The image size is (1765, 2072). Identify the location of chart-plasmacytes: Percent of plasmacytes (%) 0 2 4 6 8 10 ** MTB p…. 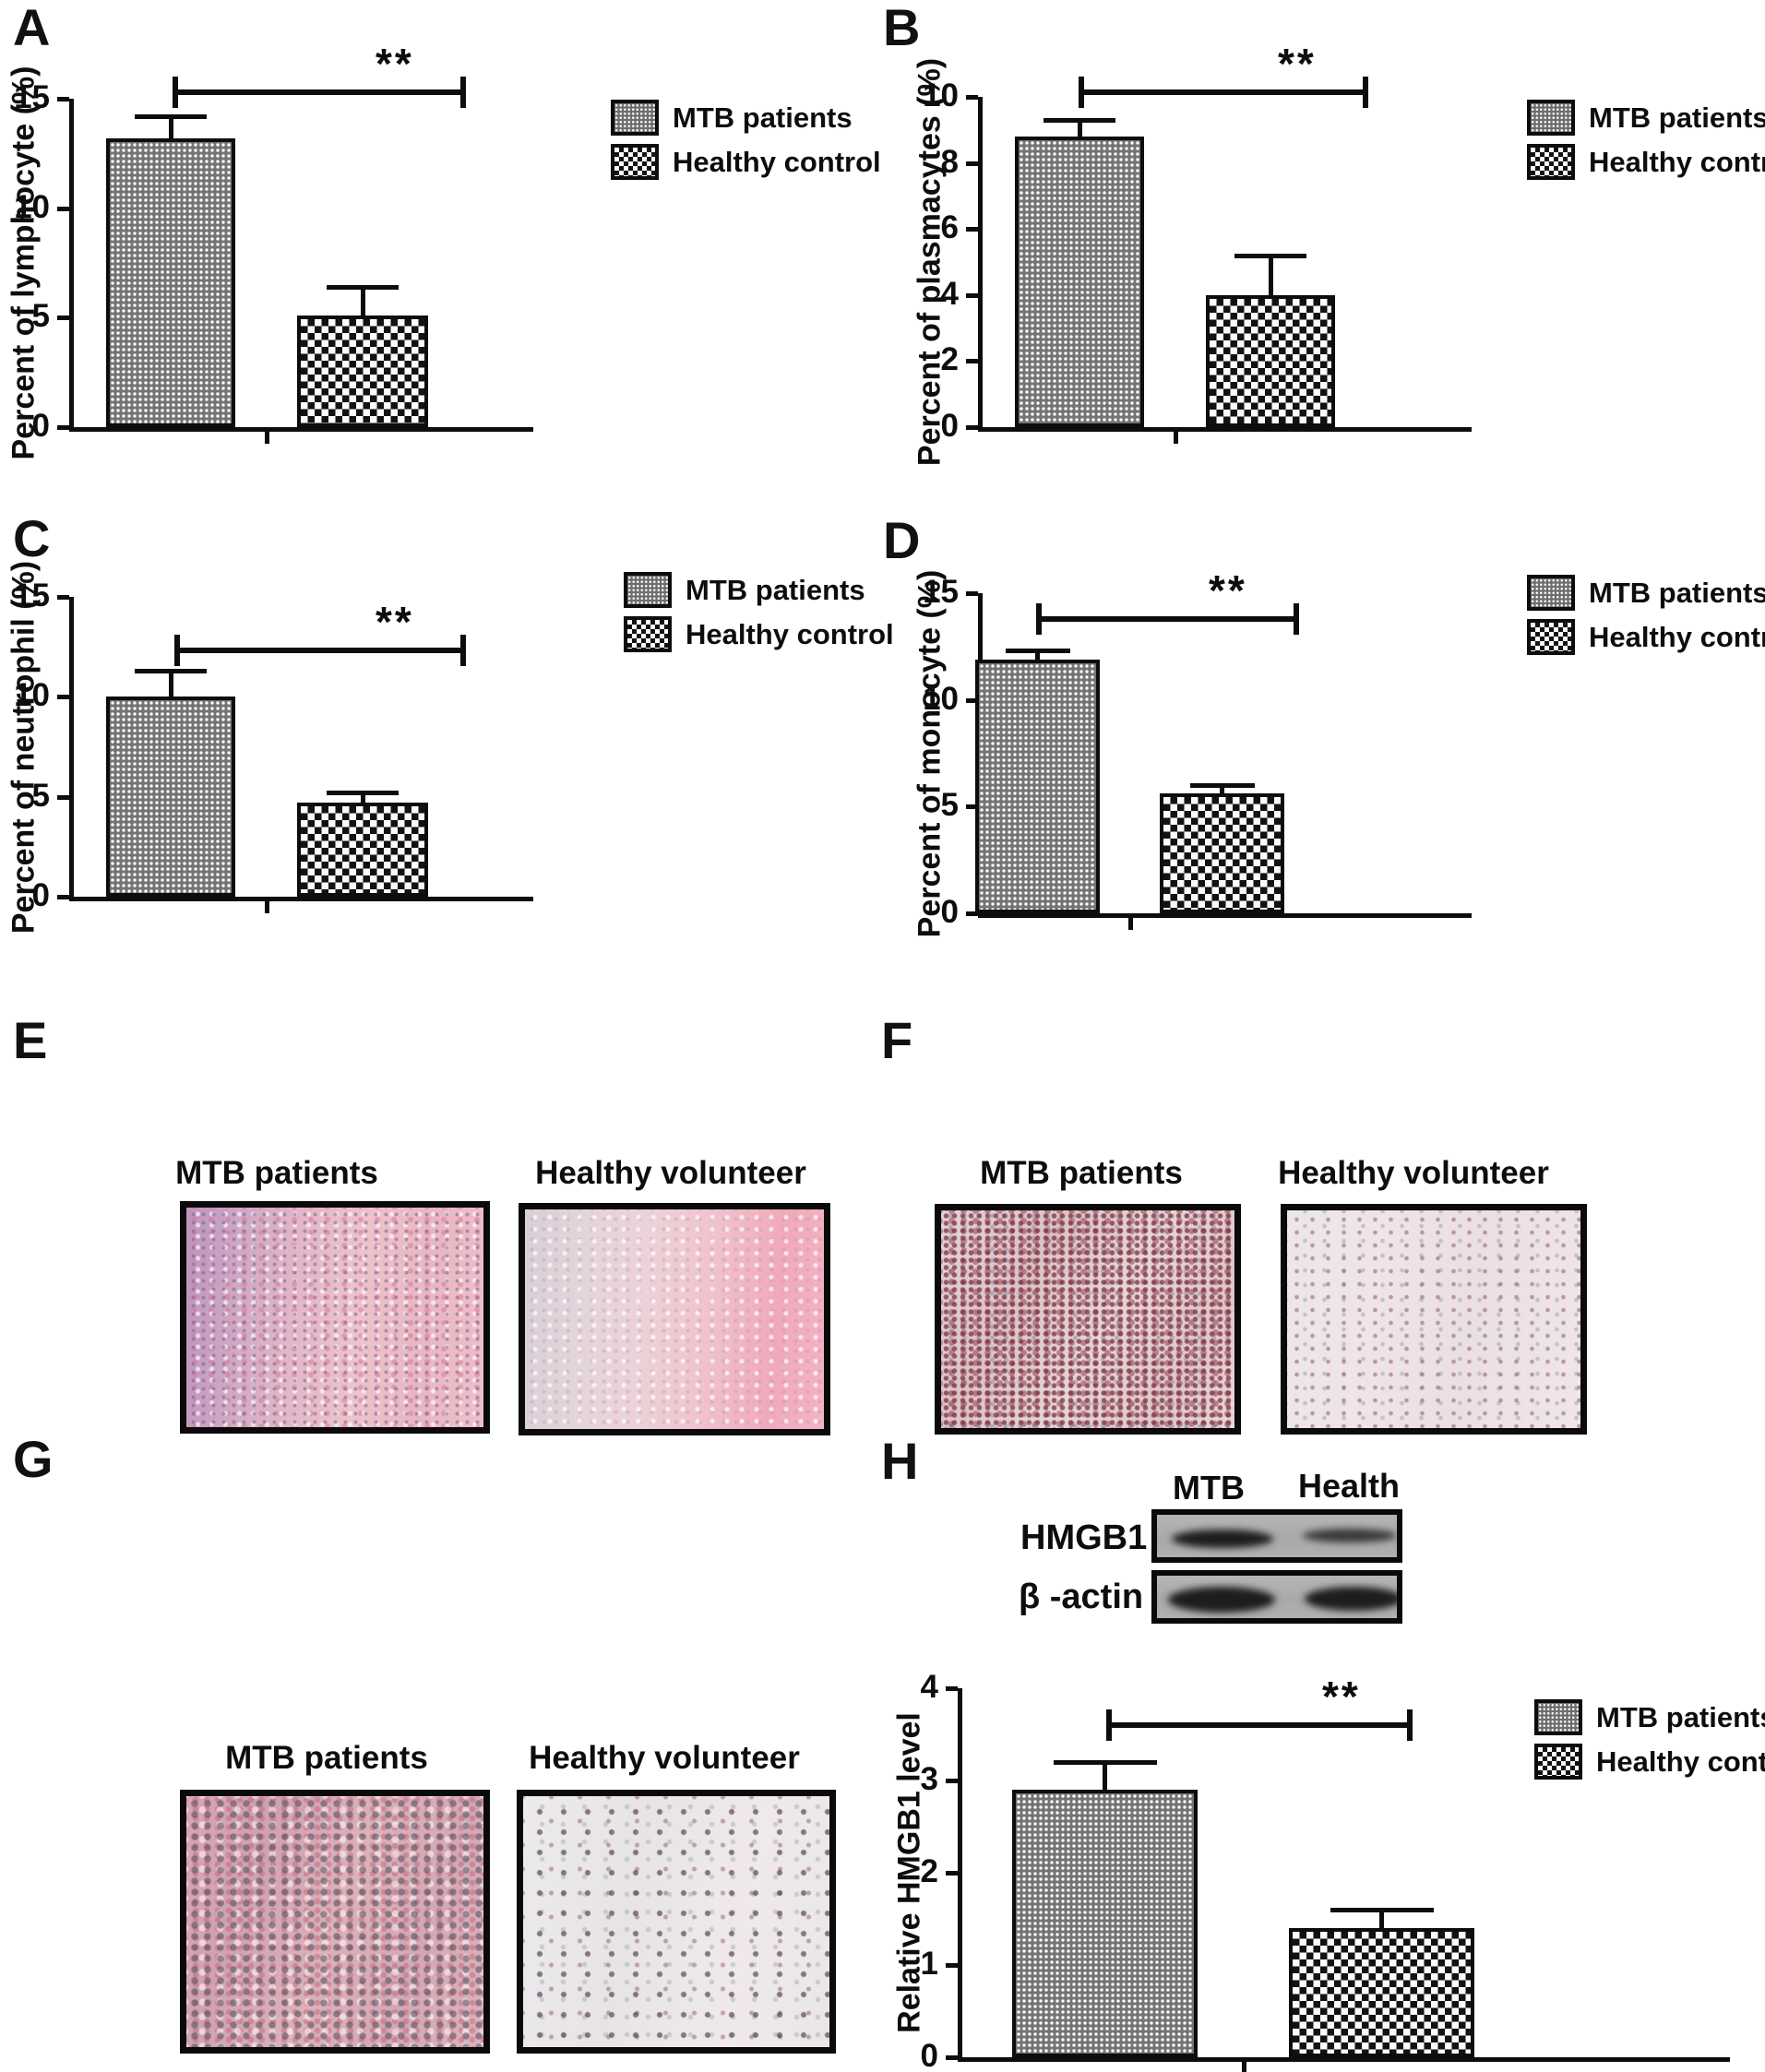
(1321, 251).